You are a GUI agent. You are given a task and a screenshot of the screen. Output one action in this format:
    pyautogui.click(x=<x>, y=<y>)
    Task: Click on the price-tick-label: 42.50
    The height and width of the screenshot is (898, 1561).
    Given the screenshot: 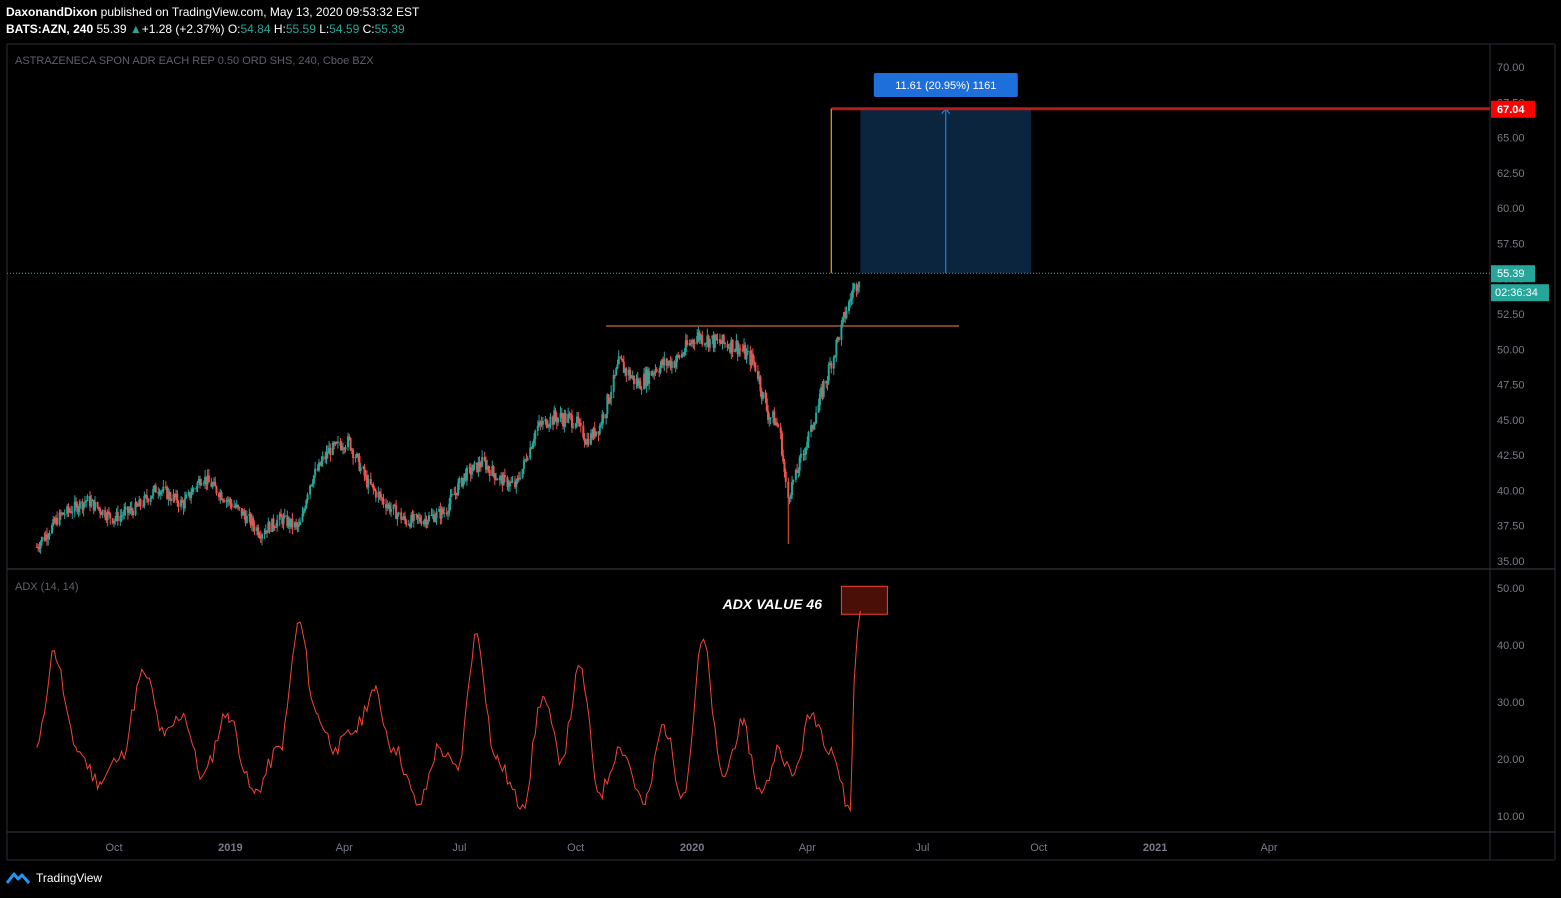 What is the action you would take?
    pyautogui.click(x=1511, y=456)
    